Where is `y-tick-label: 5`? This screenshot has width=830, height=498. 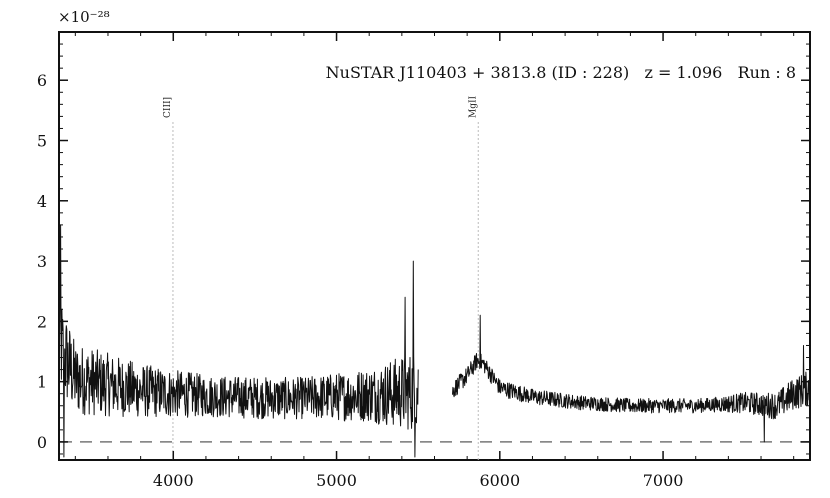 y-tick-label: 5 is located at coordinates (42, 141).